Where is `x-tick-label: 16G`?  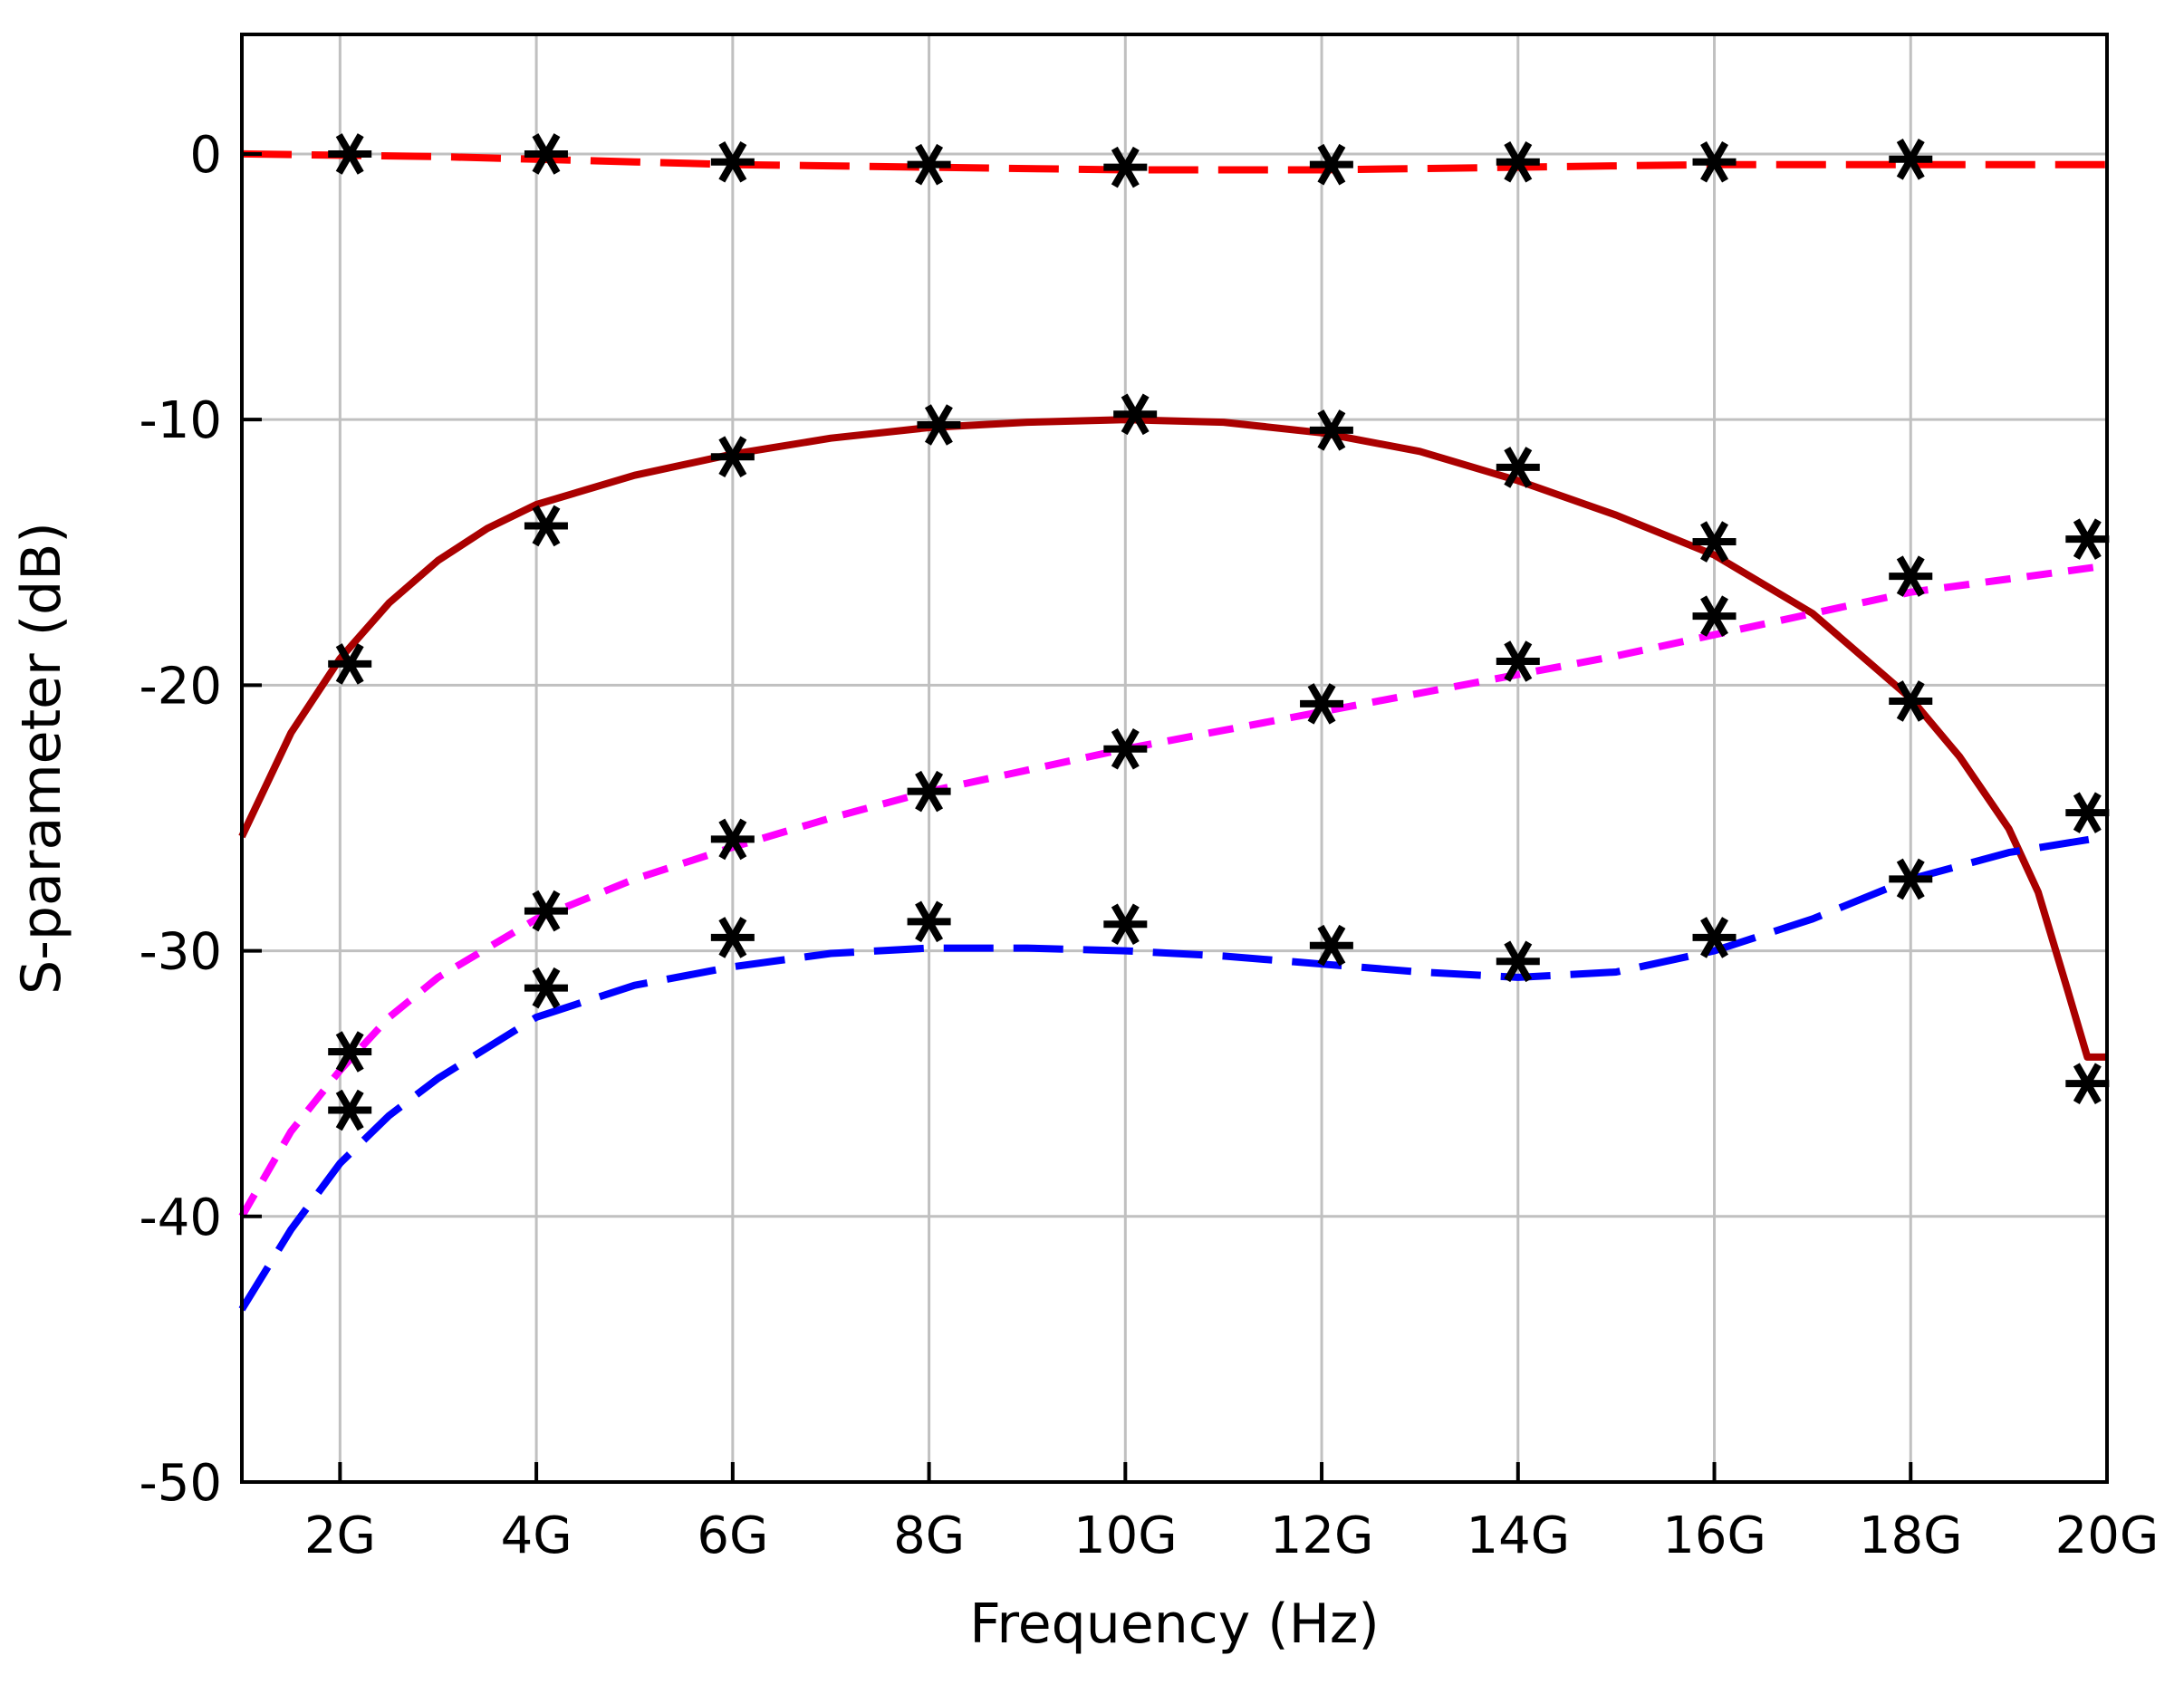
x-tick-label: 16G is located at coordinates (1714, 1535).